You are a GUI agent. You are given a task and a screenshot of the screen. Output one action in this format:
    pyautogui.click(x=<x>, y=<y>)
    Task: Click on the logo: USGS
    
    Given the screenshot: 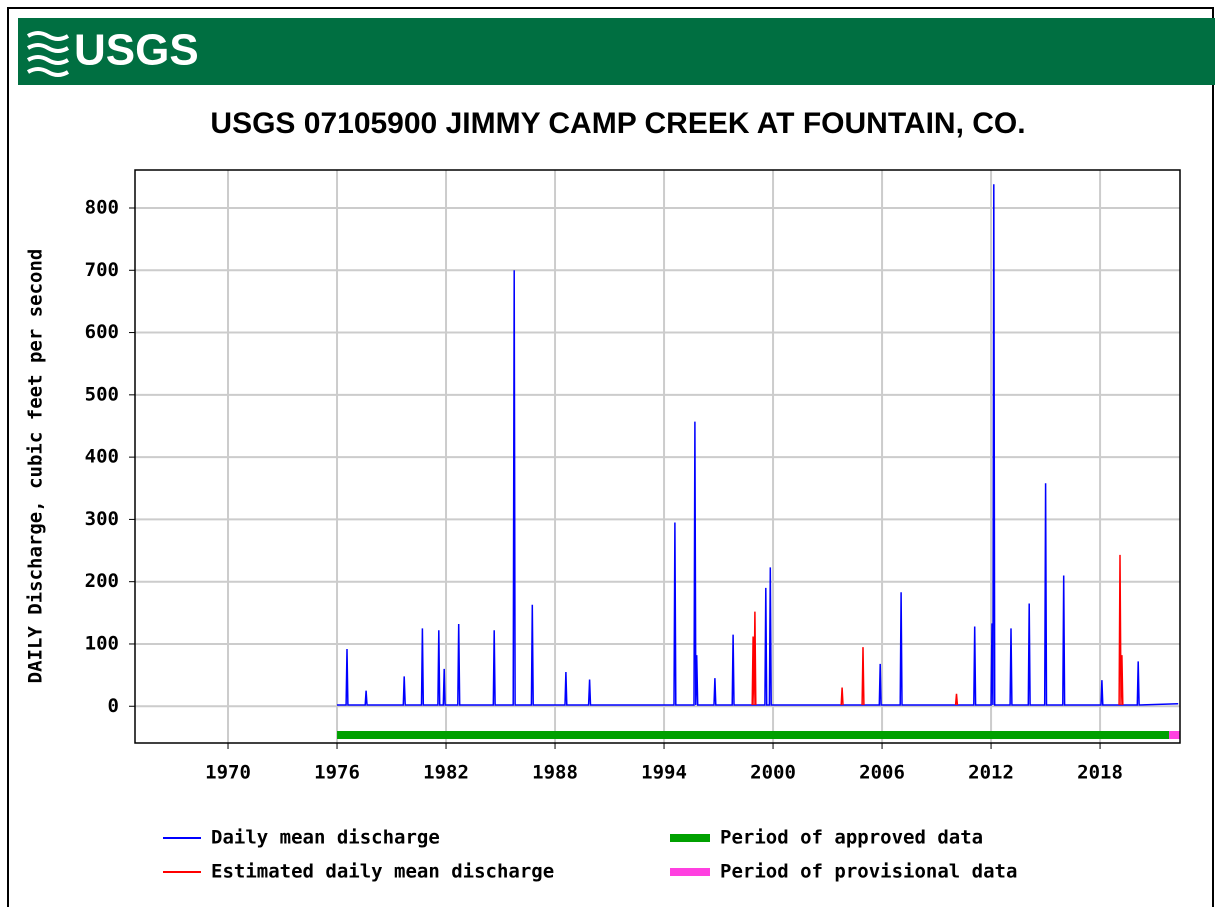 What is the action you would take?
    pyautogui.click(x=136, y=50)
    